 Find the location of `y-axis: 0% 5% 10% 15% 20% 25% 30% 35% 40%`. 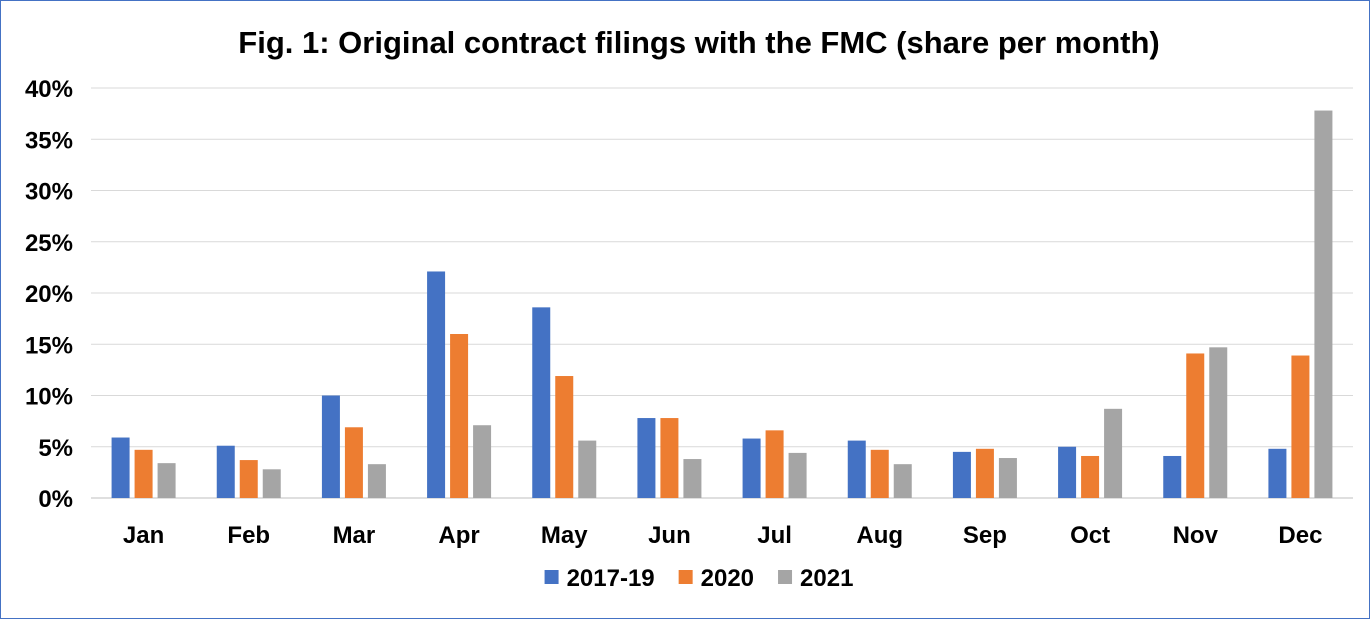

y-axis: 0% 5% 10% 15% 20% 25% 30% 35% 40% is located at coordinates (49, 294).